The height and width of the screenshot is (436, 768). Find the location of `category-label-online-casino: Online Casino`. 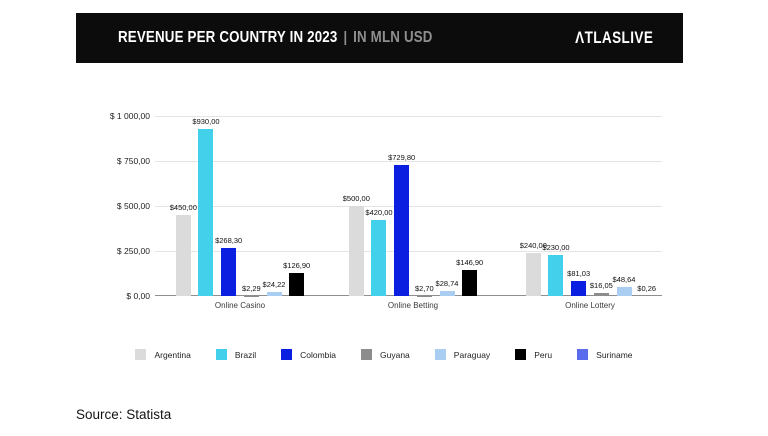

category-label-online-casino: Online Casino is located at coordinates (240, 305).